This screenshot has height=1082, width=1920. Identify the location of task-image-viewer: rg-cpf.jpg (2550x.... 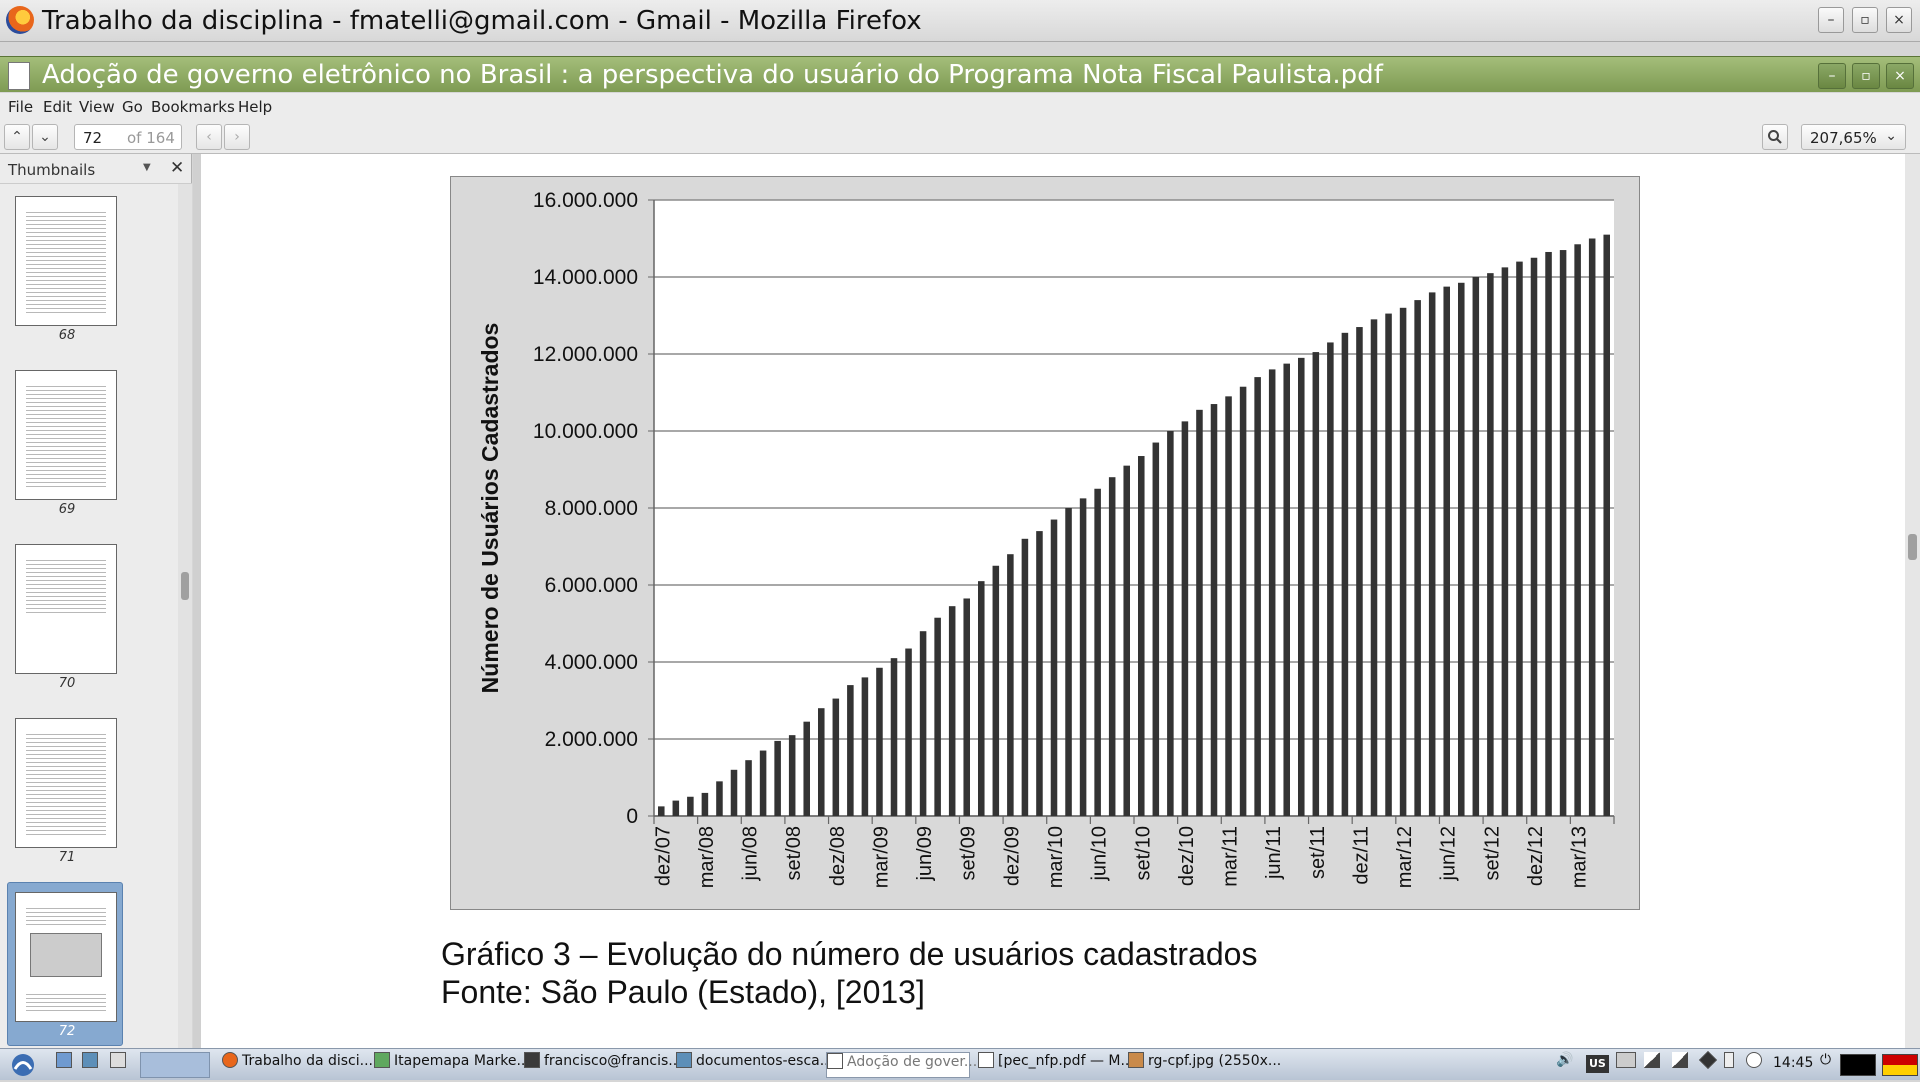
(1204, 1065).